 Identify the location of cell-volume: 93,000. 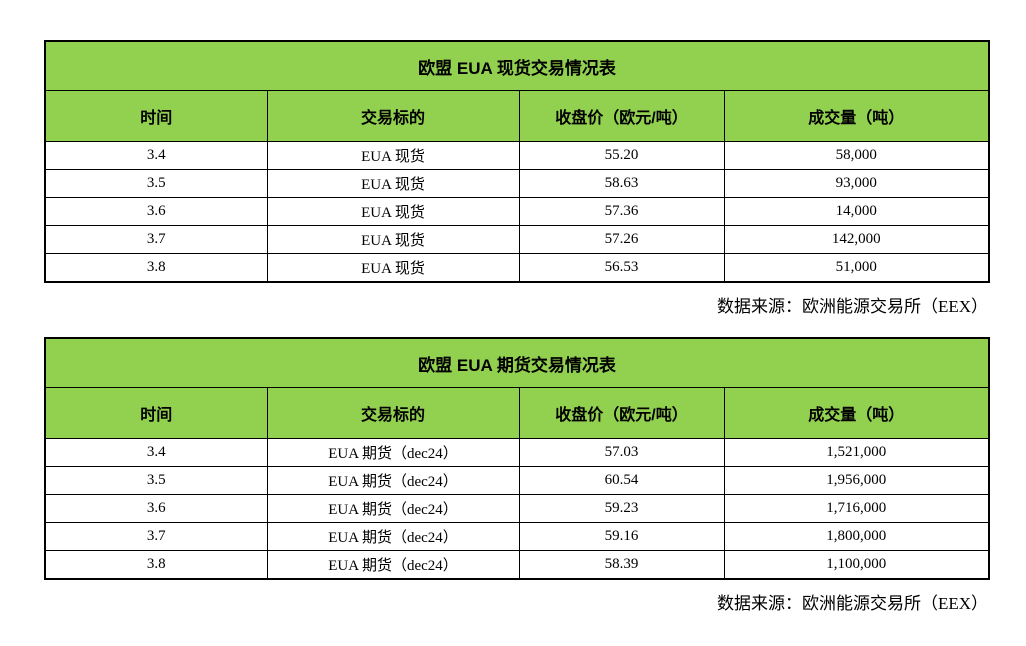
(856, 183).